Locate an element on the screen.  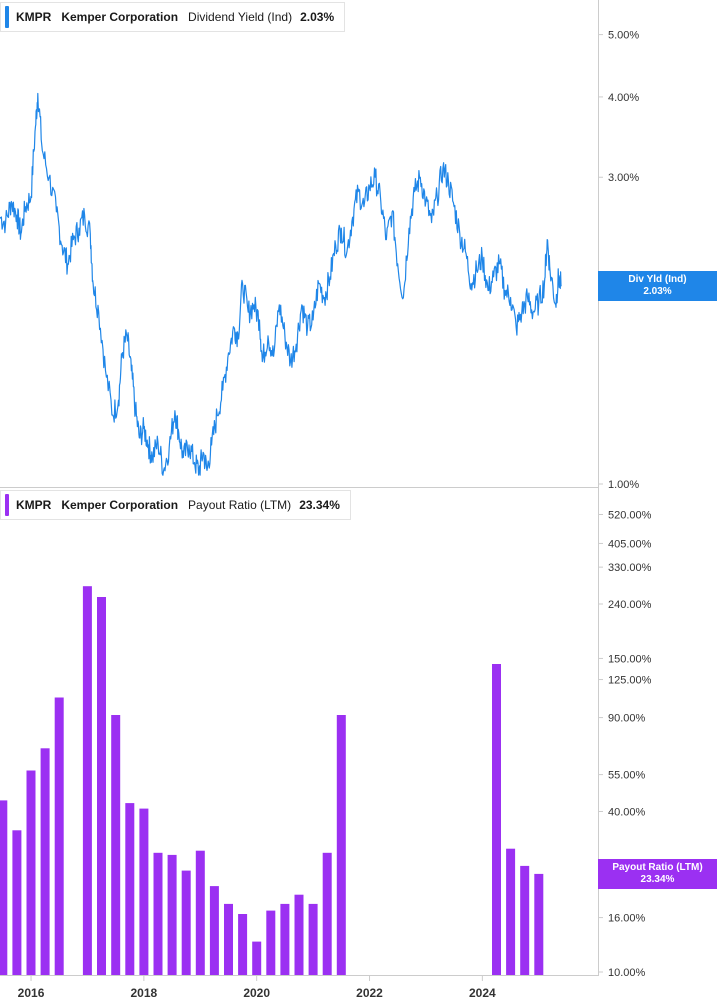
y-tick-label: 3.00% is located at coordinates (623, 178).